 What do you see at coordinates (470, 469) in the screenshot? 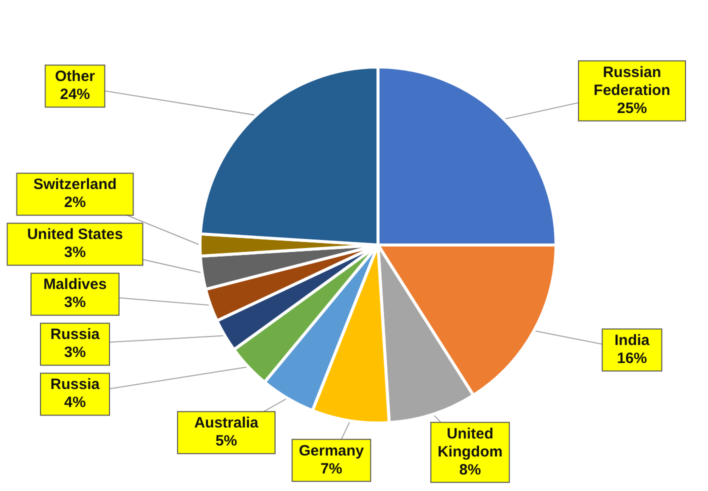
I see `data-label: 8%` at bounding box center [470, 469].